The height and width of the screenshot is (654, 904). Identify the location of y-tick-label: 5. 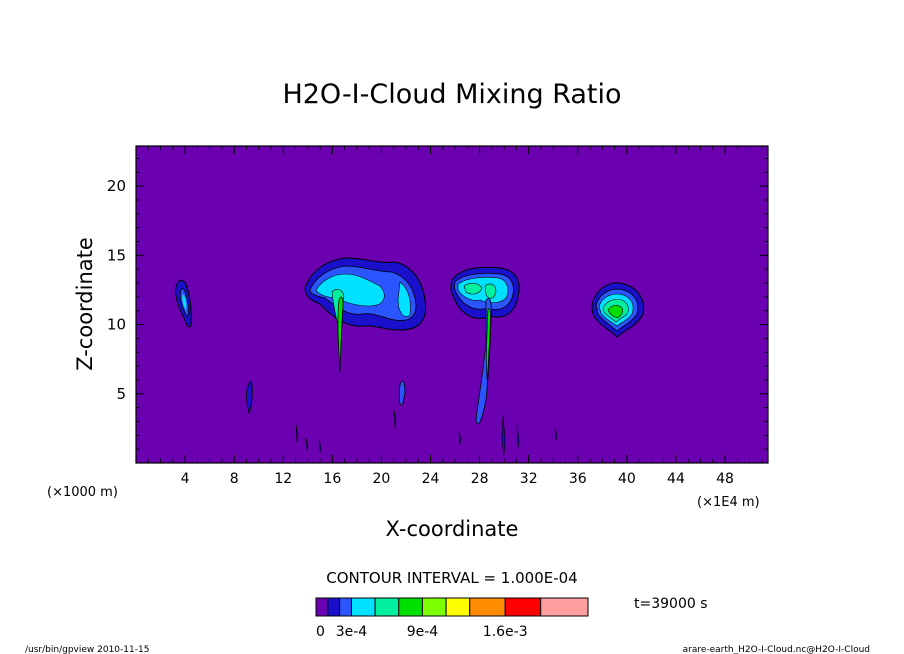
(121, 394).